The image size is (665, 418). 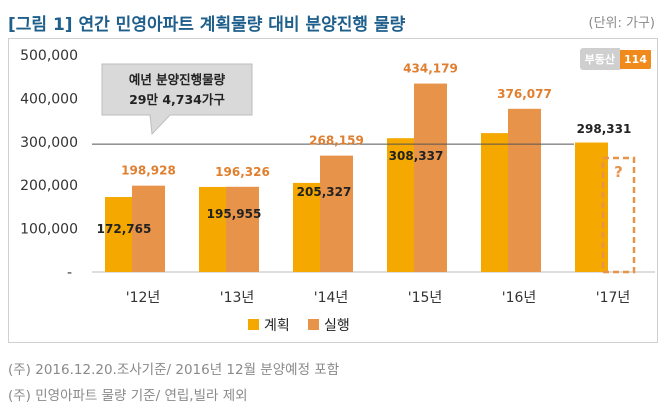 I want to click on x-tick-label: '15년, so click(x=425, y=298).